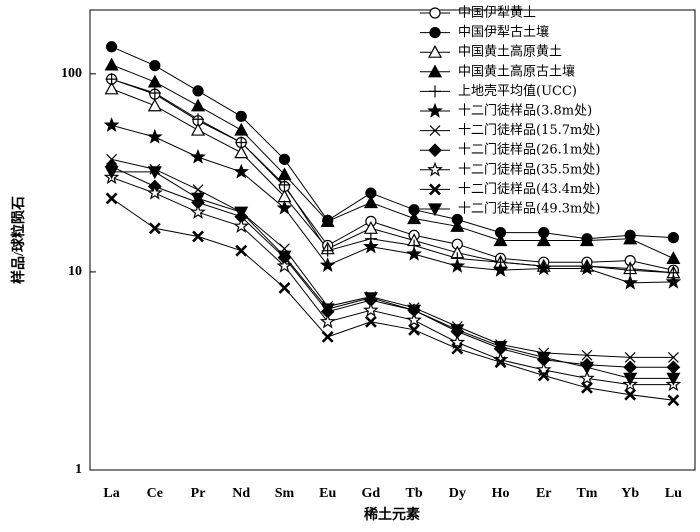  What do you see at coordinates (75, 271) in the screenshot?
I see `y-tick-label: 10` at bounding box center [75, 271].